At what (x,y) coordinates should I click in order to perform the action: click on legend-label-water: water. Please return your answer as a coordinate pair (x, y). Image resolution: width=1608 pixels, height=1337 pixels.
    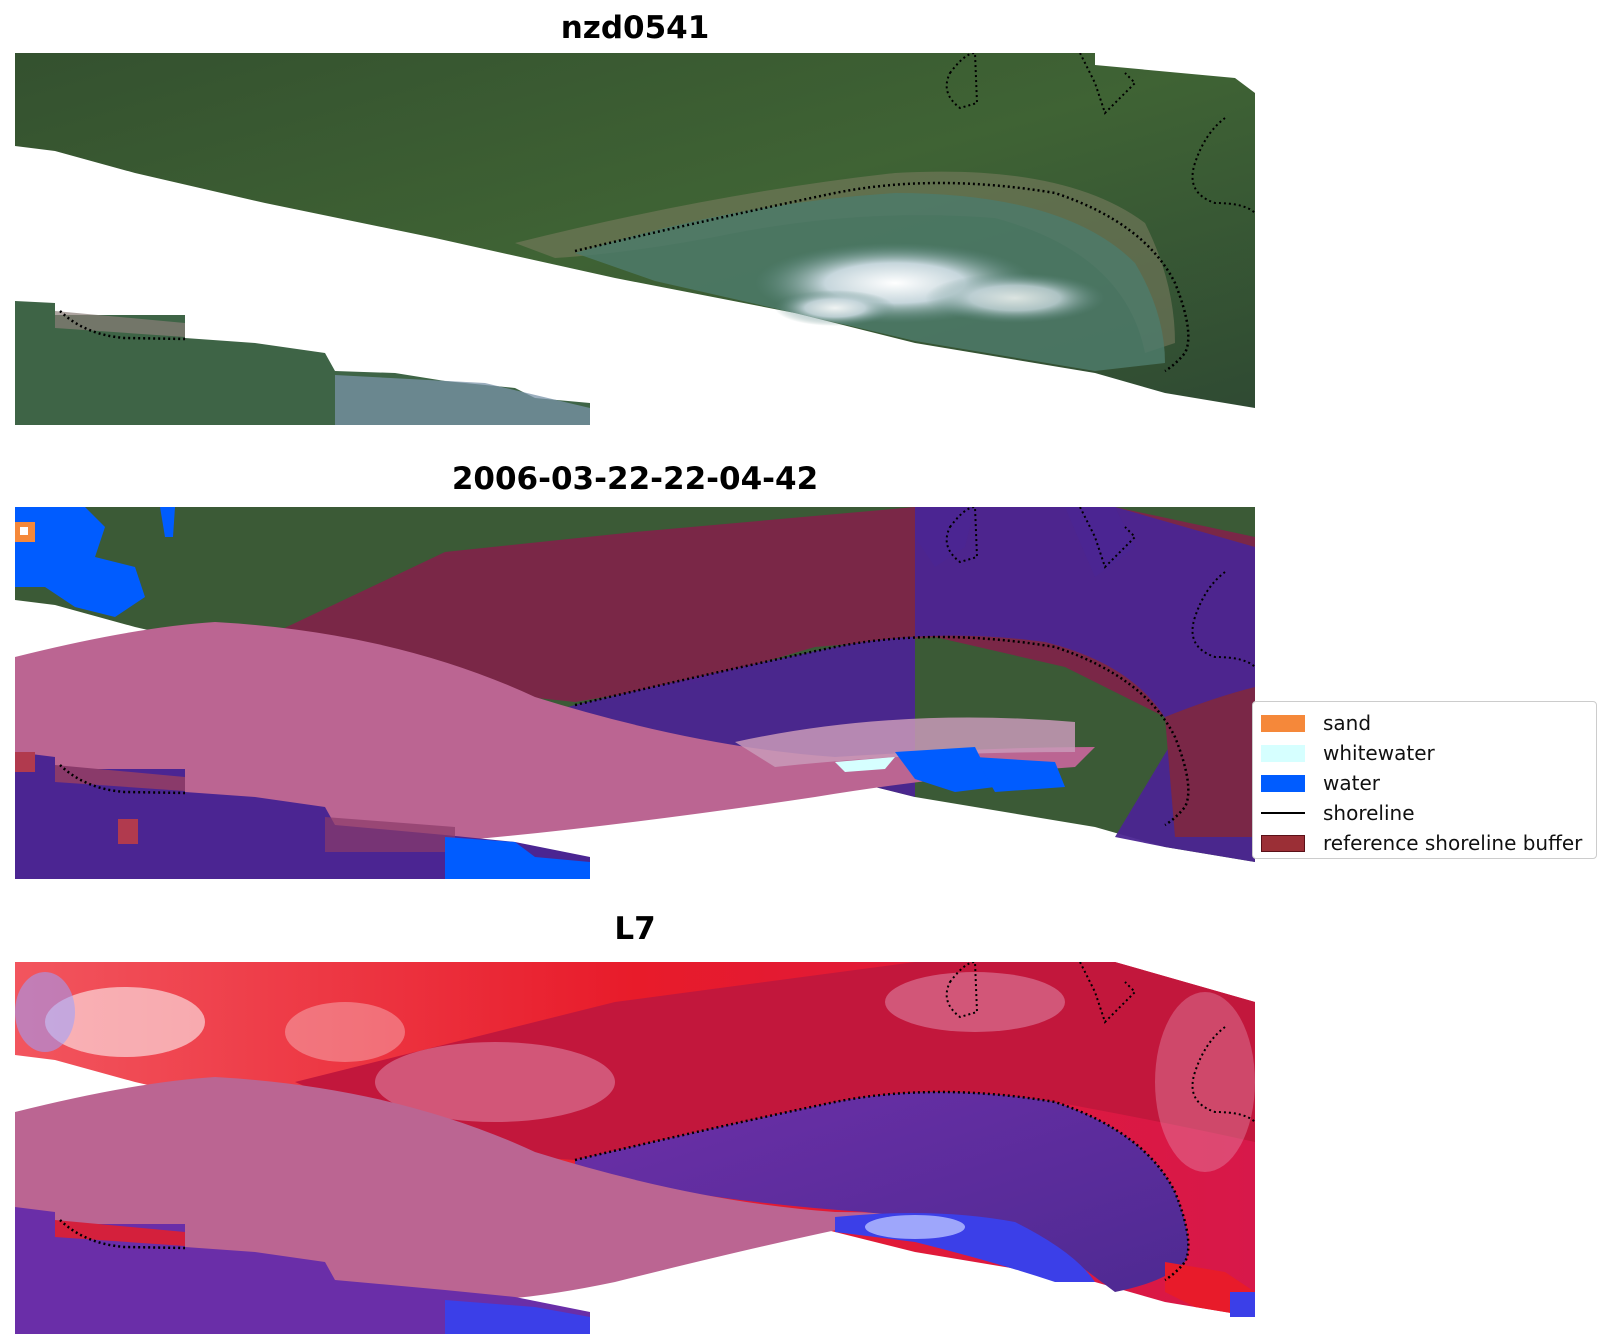
    Looking at the image, I should click on (1351, 783).